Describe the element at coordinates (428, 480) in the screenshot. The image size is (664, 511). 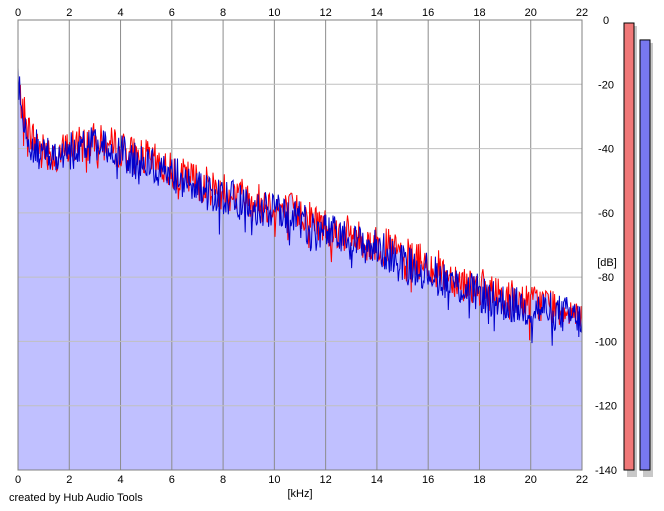
I see `x-tick-label-bottom: 16` at that location.